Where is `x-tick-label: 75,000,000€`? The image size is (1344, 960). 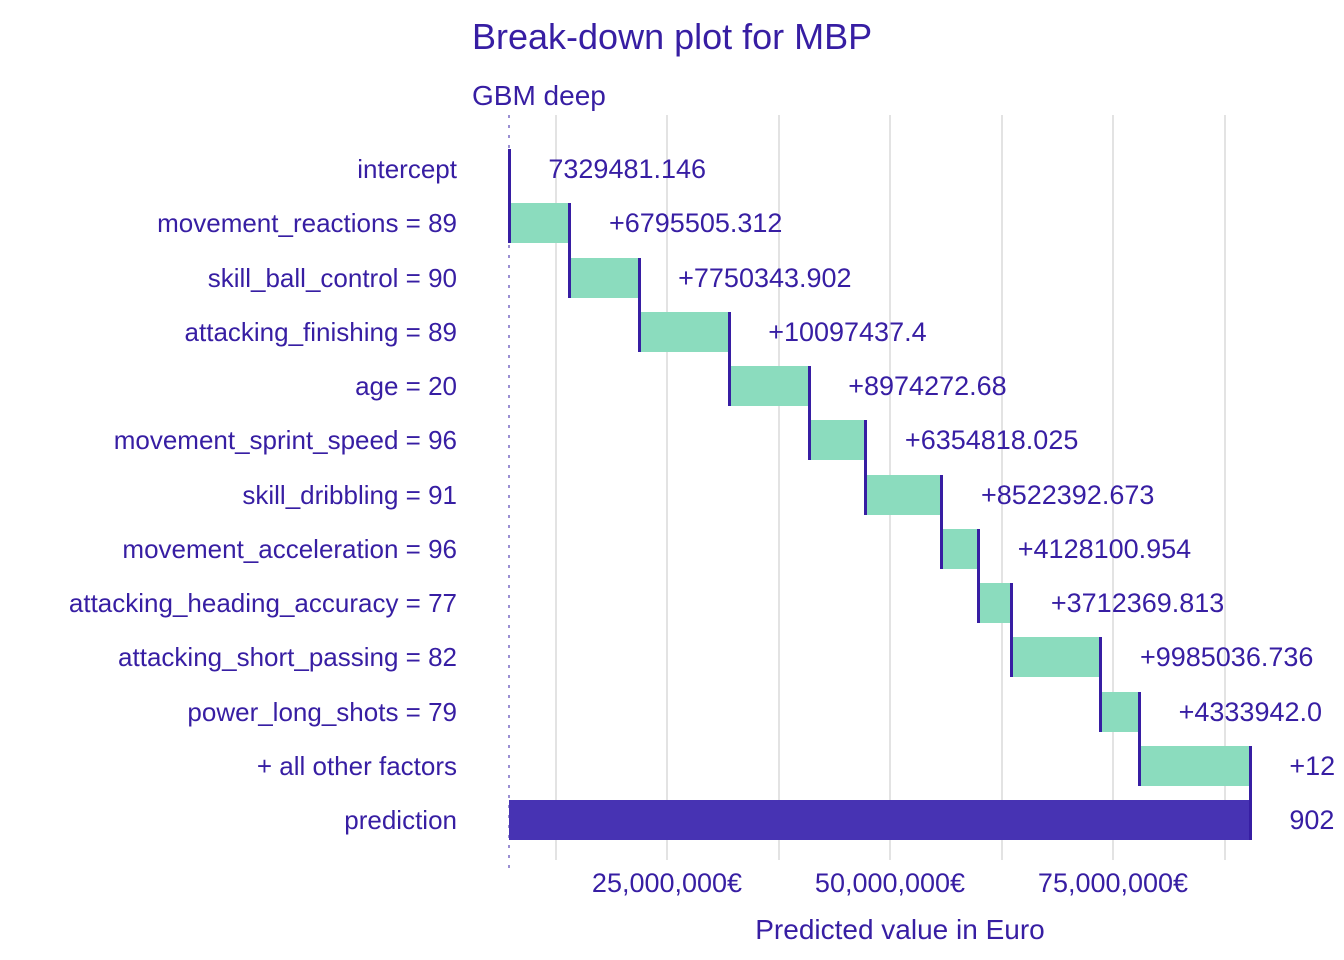
x-tick-label: 75,000,000€ is located at coordinates (1113, 883).